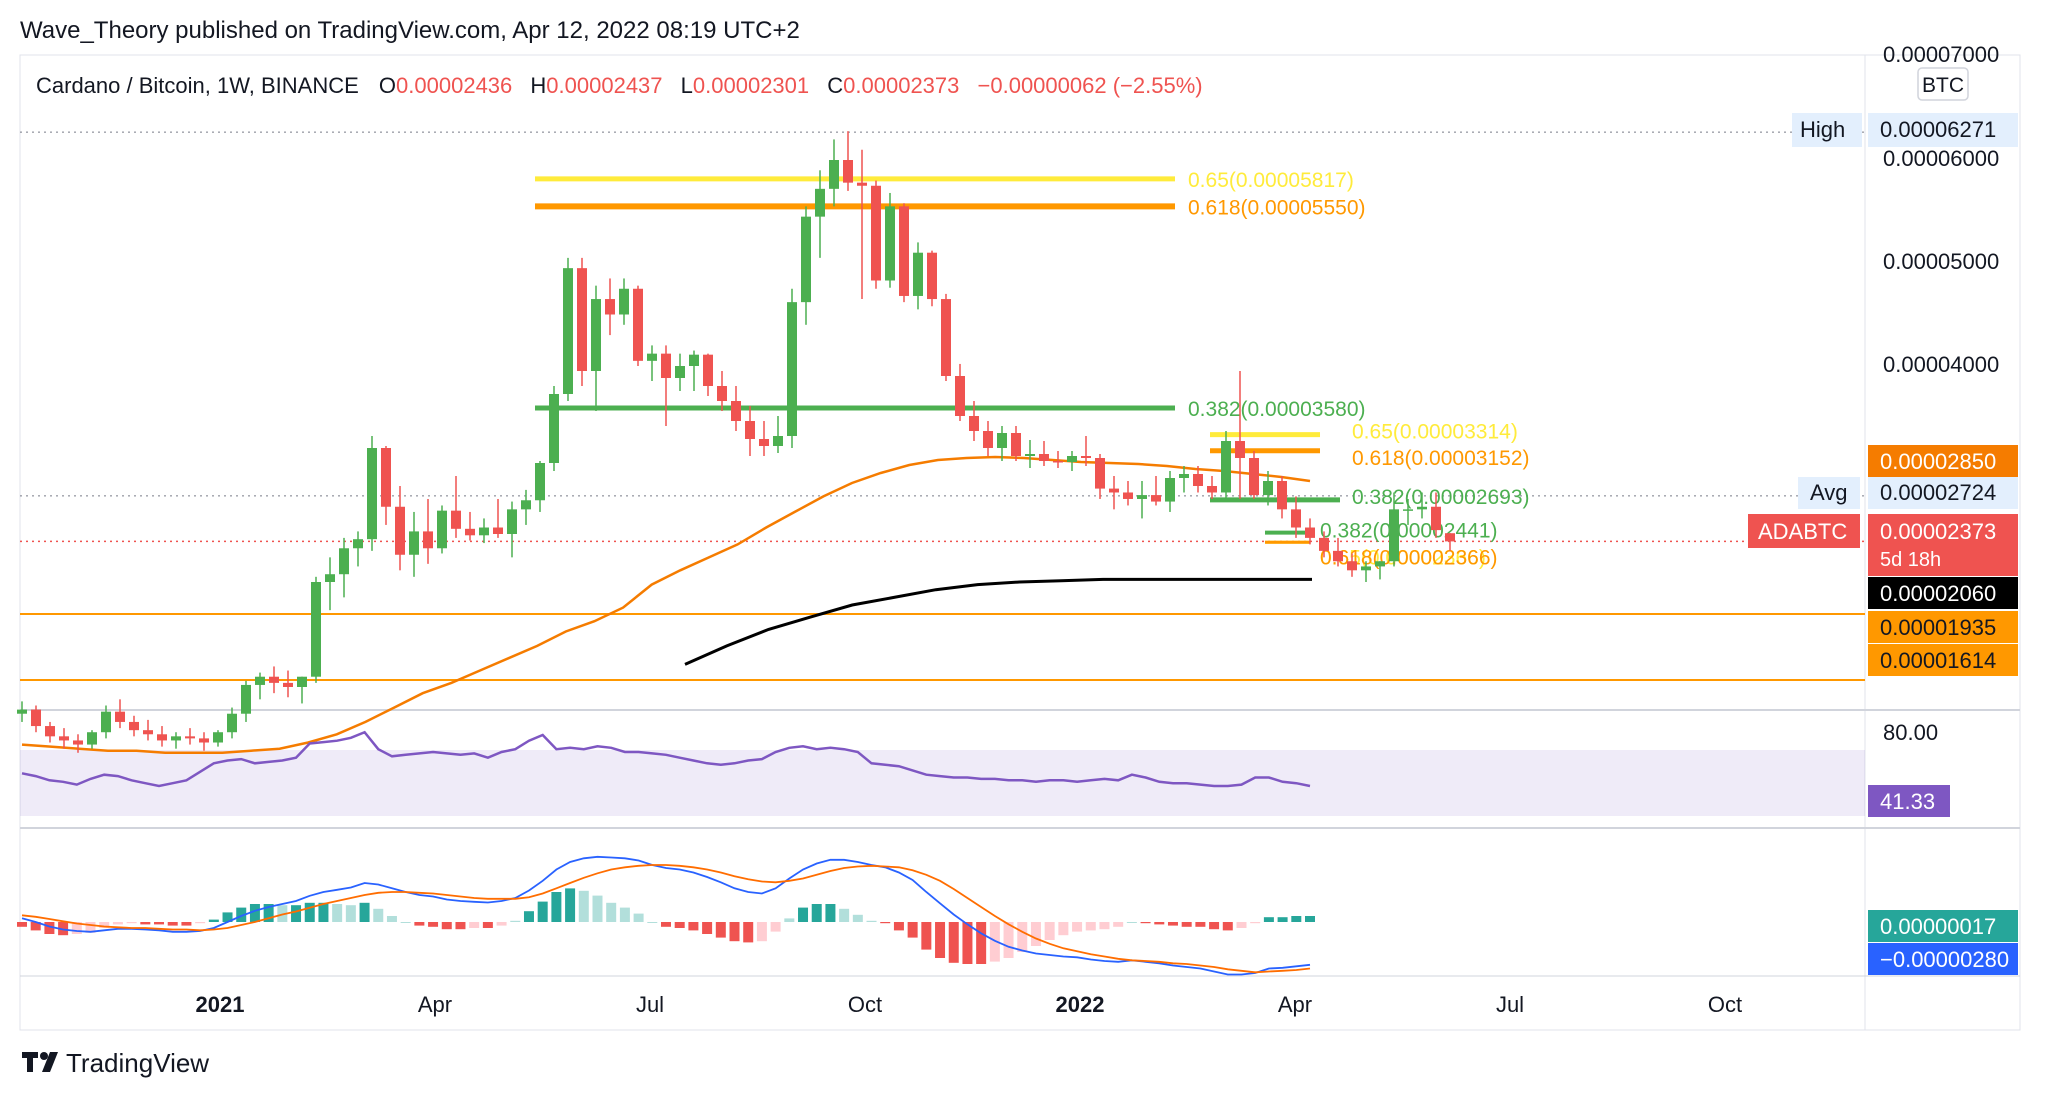  What do you see at coordinates (604, 85) in the screenshot?
I see `legend-h-value: 0.00002437` at bounding box center [604, 85].